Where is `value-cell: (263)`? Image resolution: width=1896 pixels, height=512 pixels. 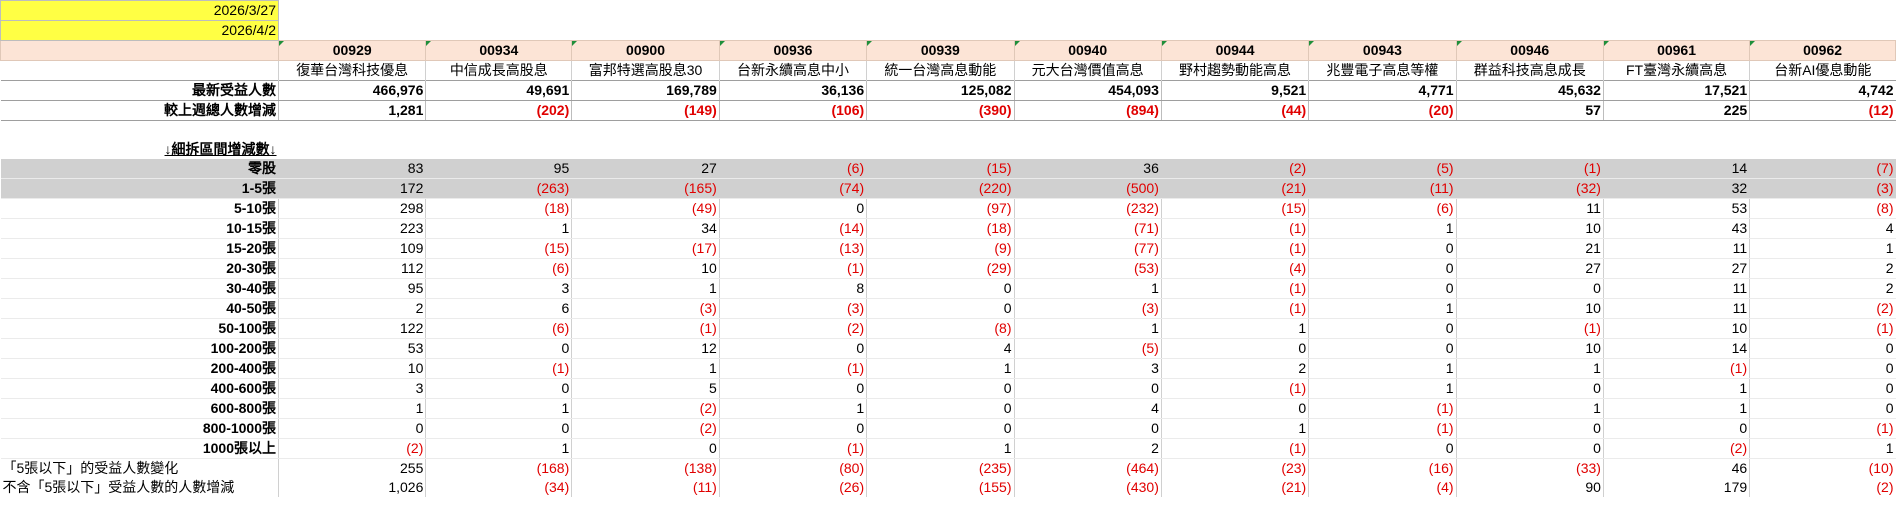
value-cell: (263) is located at coordinates (498, 188).